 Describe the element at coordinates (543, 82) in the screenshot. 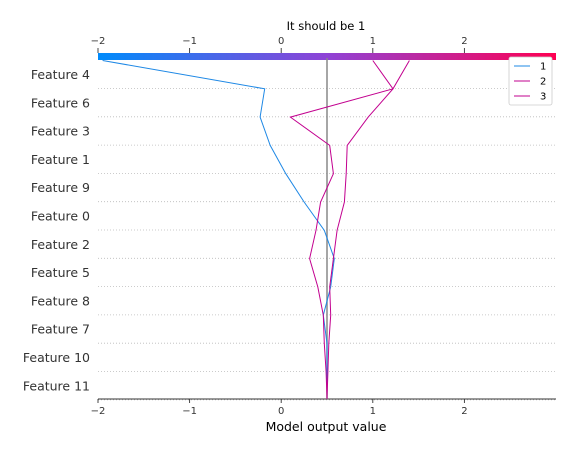

I see `legend-label: 2` at that location.